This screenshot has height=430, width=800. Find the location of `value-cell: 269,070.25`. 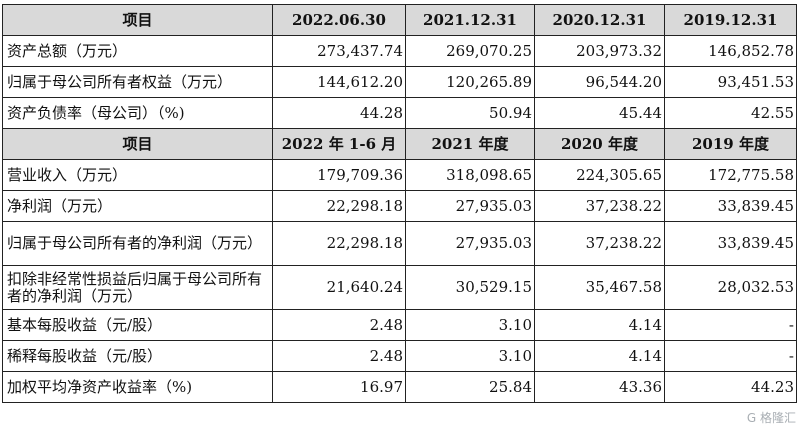

value-cell: 269,070.25 is located at coordinates (470, 51).